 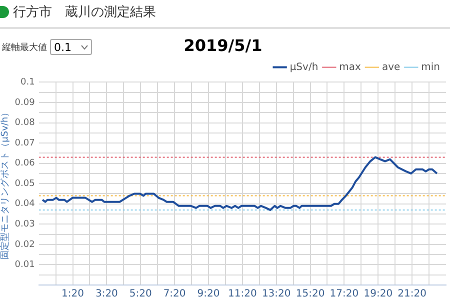 What do you see at coordinates (412, 294) in the screenshot?
I see `x-tick-label: 21:20` at bounding box center [412, 294].